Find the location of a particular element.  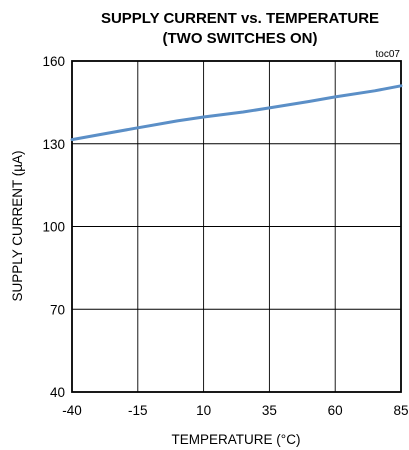

x-tick-label: 85 is located at coordinates (400, 410).